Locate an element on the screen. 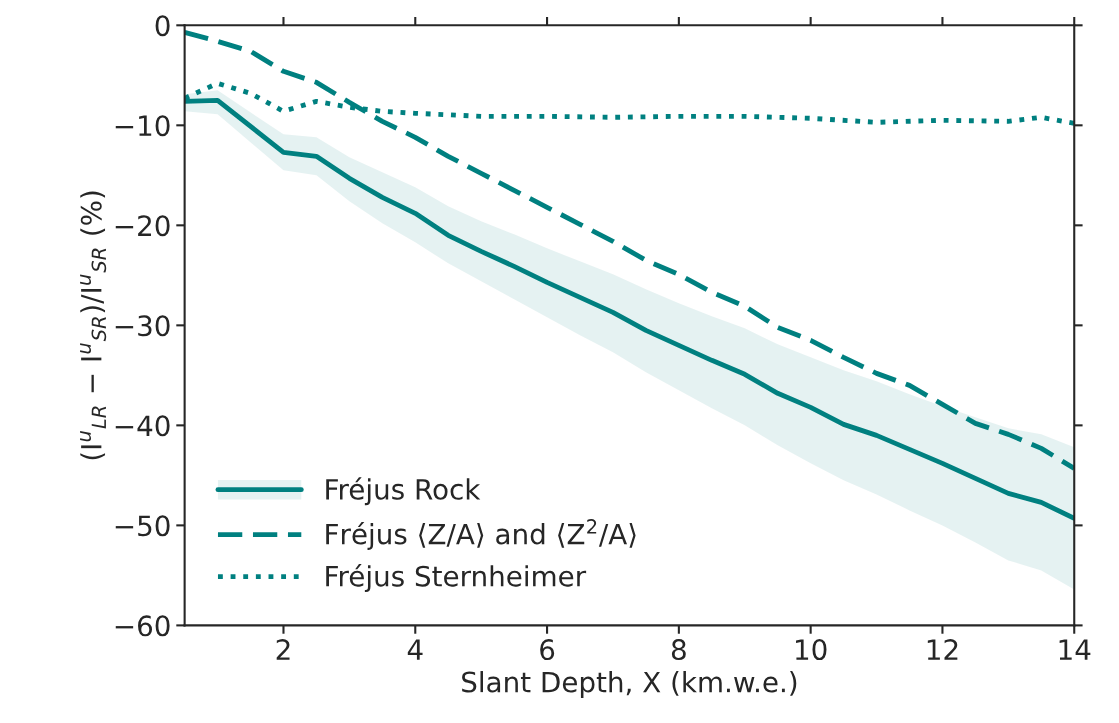 The image size is (1119, 723). x-tick-label: 4 is located at coordinates (415, 649).